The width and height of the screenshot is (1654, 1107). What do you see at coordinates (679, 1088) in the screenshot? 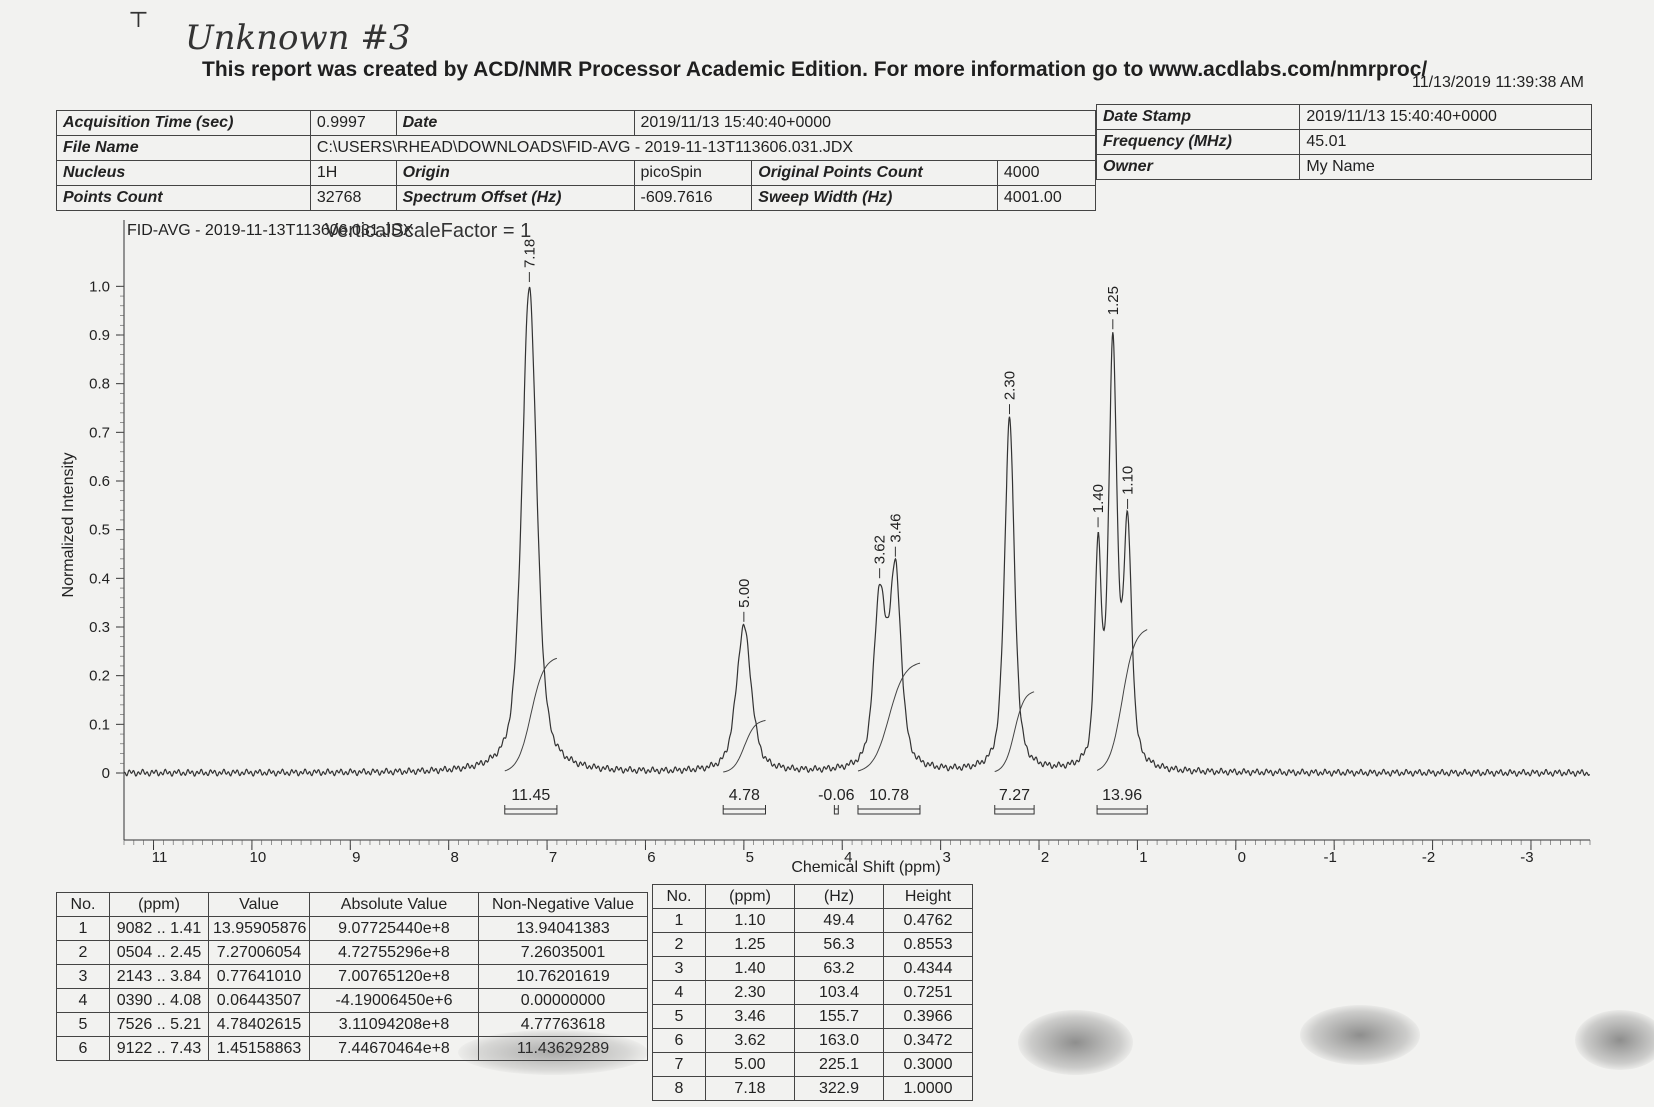
I see `peak-cell: 8` at bounding box center [679, 1088].